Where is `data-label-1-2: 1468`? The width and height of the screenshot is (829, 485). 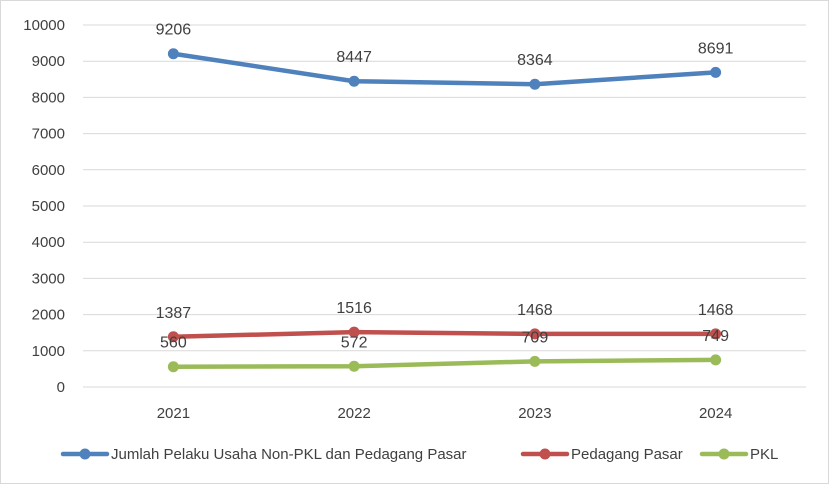 data-label-1-2: 1468 is located at coordinates (535, 310).